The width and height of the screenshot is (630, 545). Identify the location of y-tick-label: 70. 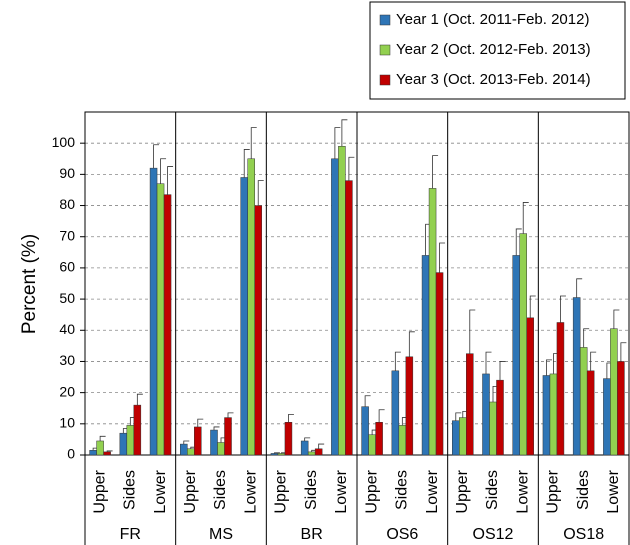
(67, 235).